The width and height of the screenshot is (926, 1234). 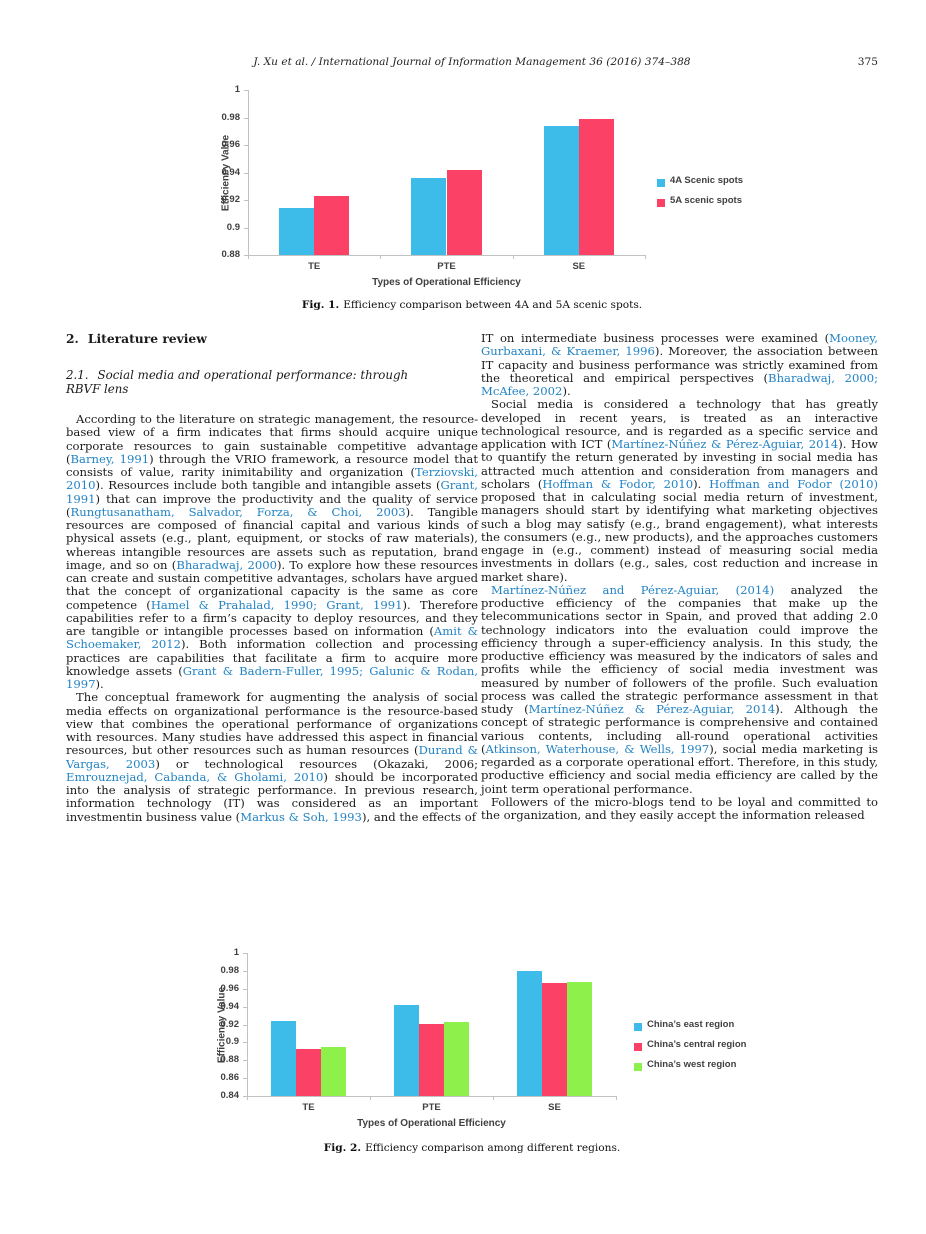 What do you see at coordinates (272, 638) in the screenshot?
I see `citation-link: Amit & Schoemaker, 2012` at bounding box center [272, 638].